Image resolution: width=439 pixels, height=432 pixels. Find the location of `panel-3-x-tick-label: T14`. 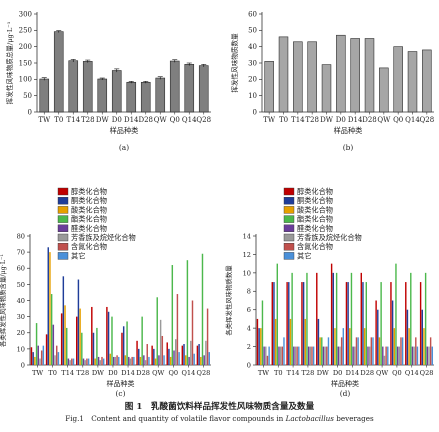

panel-3-x-tick-label: T14 is located at coordinates (293, 373).